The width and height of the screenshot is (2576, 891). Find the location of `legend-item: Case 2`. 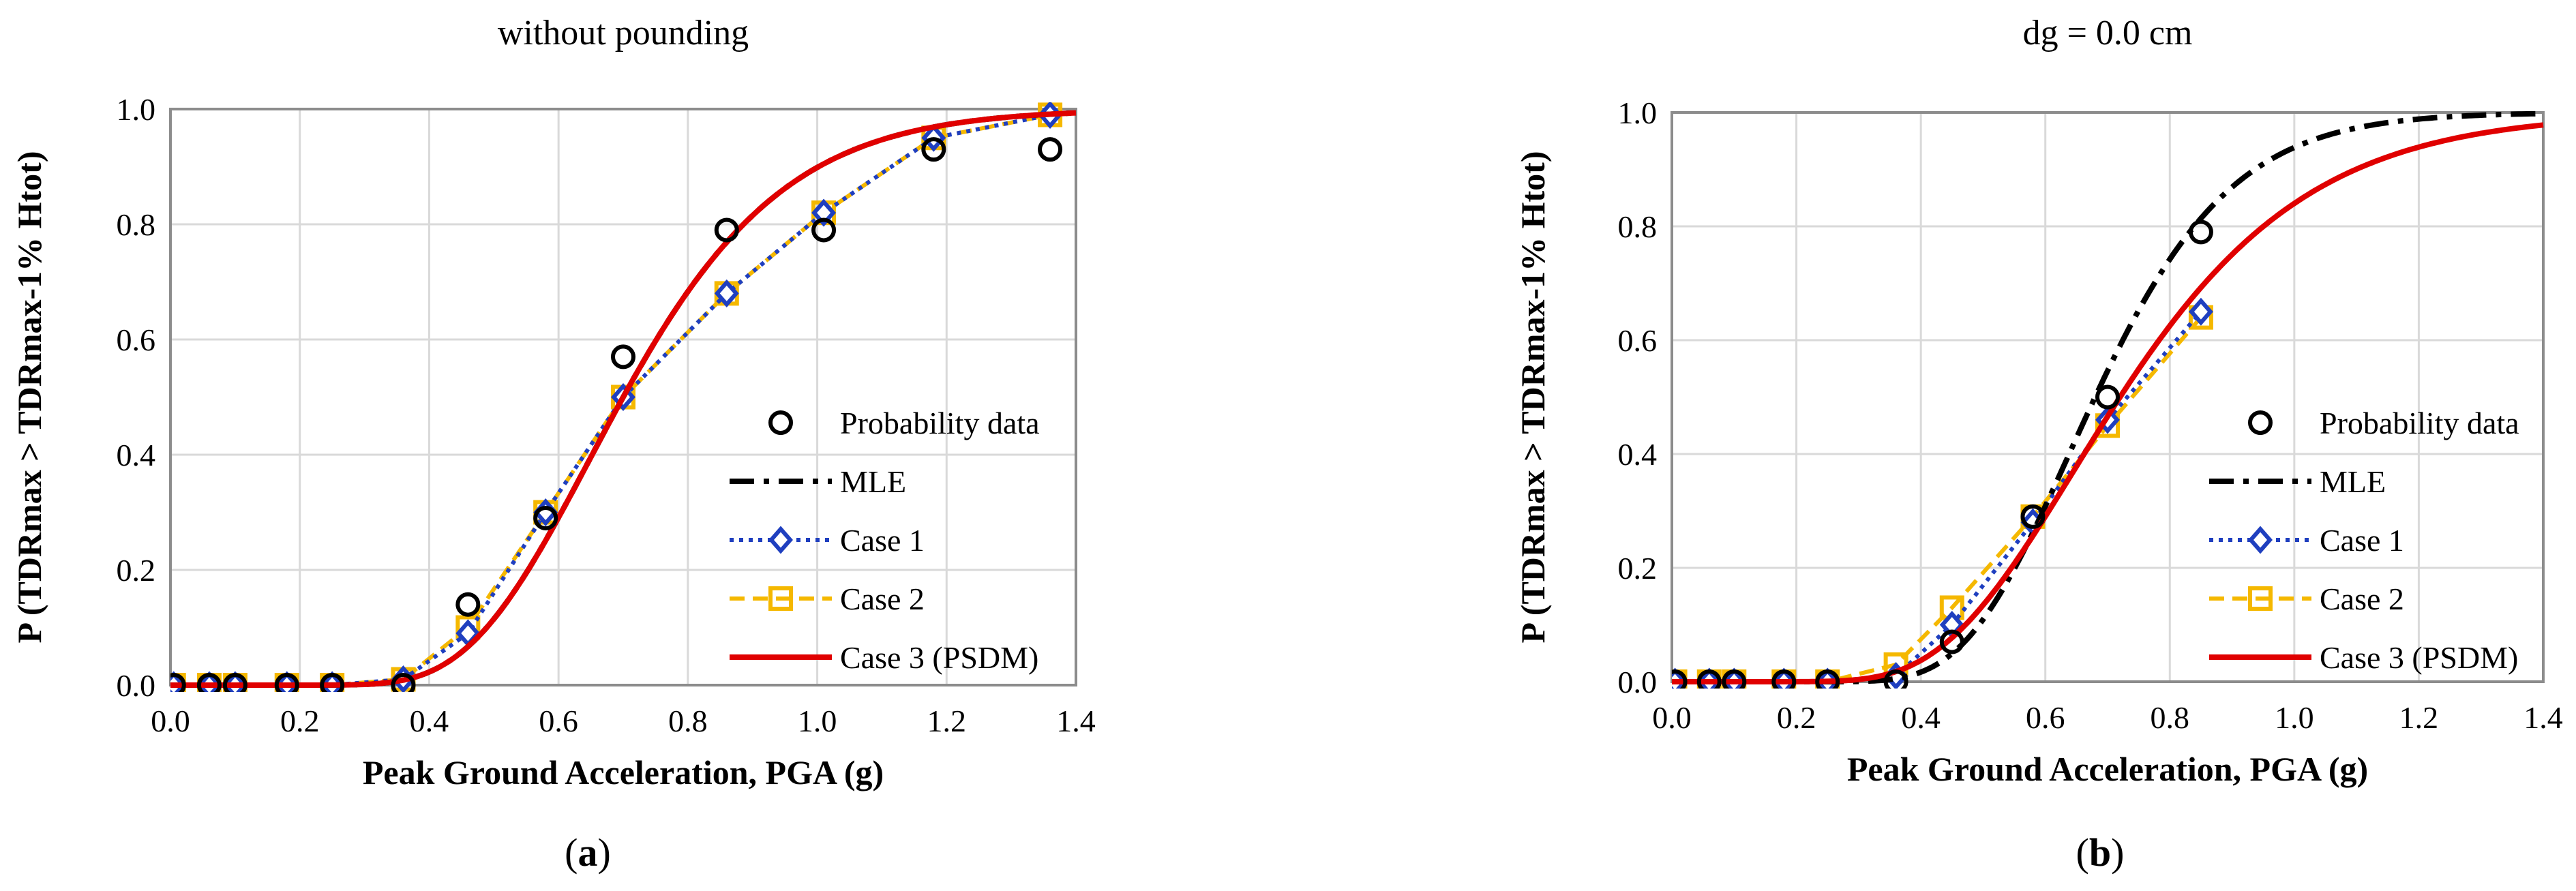

legend-item: Case 2 is located at coordinates (2306, 599).